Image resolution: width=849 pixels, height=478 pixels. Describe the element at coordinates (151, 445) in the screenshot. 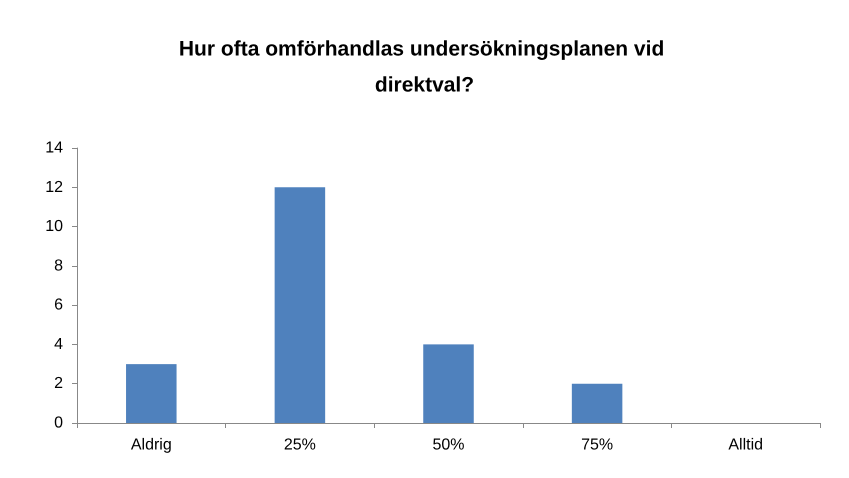

I see `x-tick-label: Aldrig` at that location.